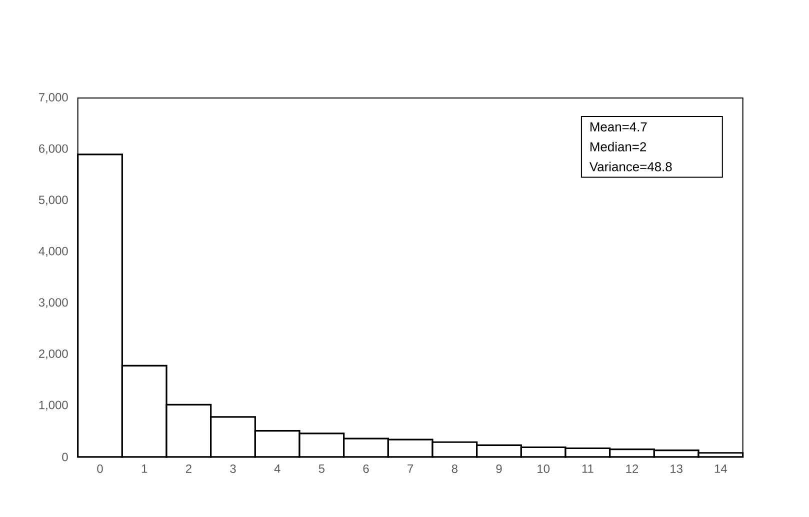 The image size is (809, 517). I want to click on x-tick-label: 7, so click(411, 468).